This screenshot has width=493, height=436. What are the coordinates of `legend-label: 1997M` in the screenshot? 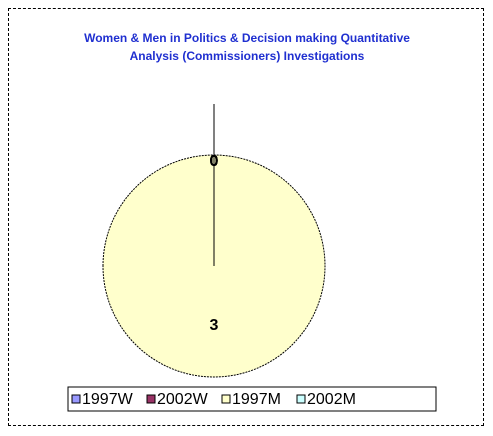 It's located at (256, 399).